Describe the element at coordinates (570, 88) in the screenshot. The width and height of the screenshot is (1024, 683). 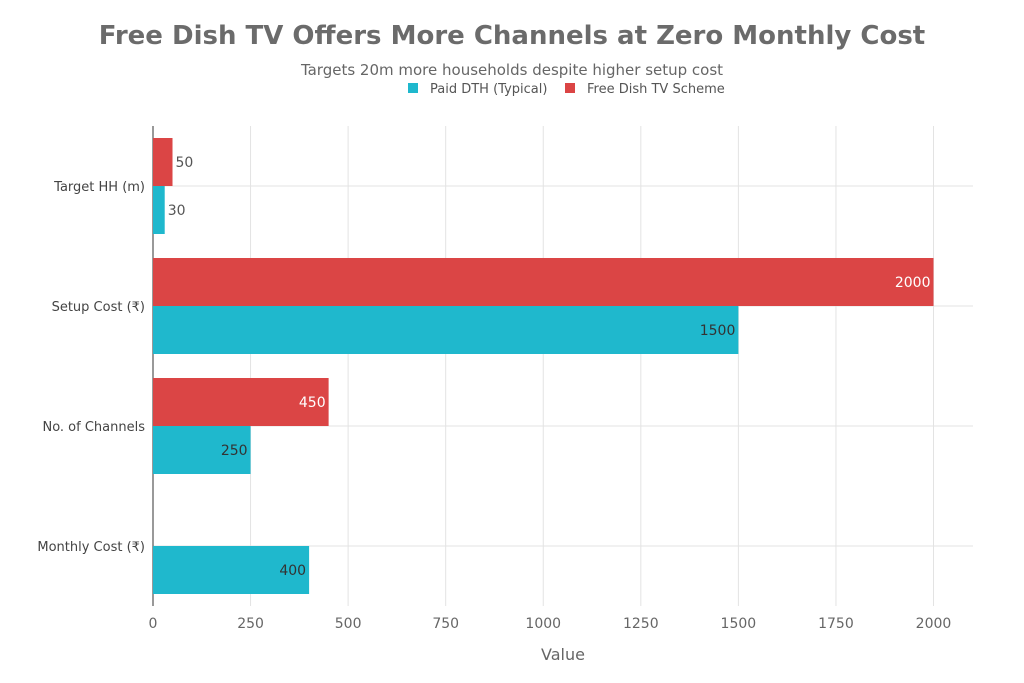
I see `legend-swatch-free-dish` at that location.